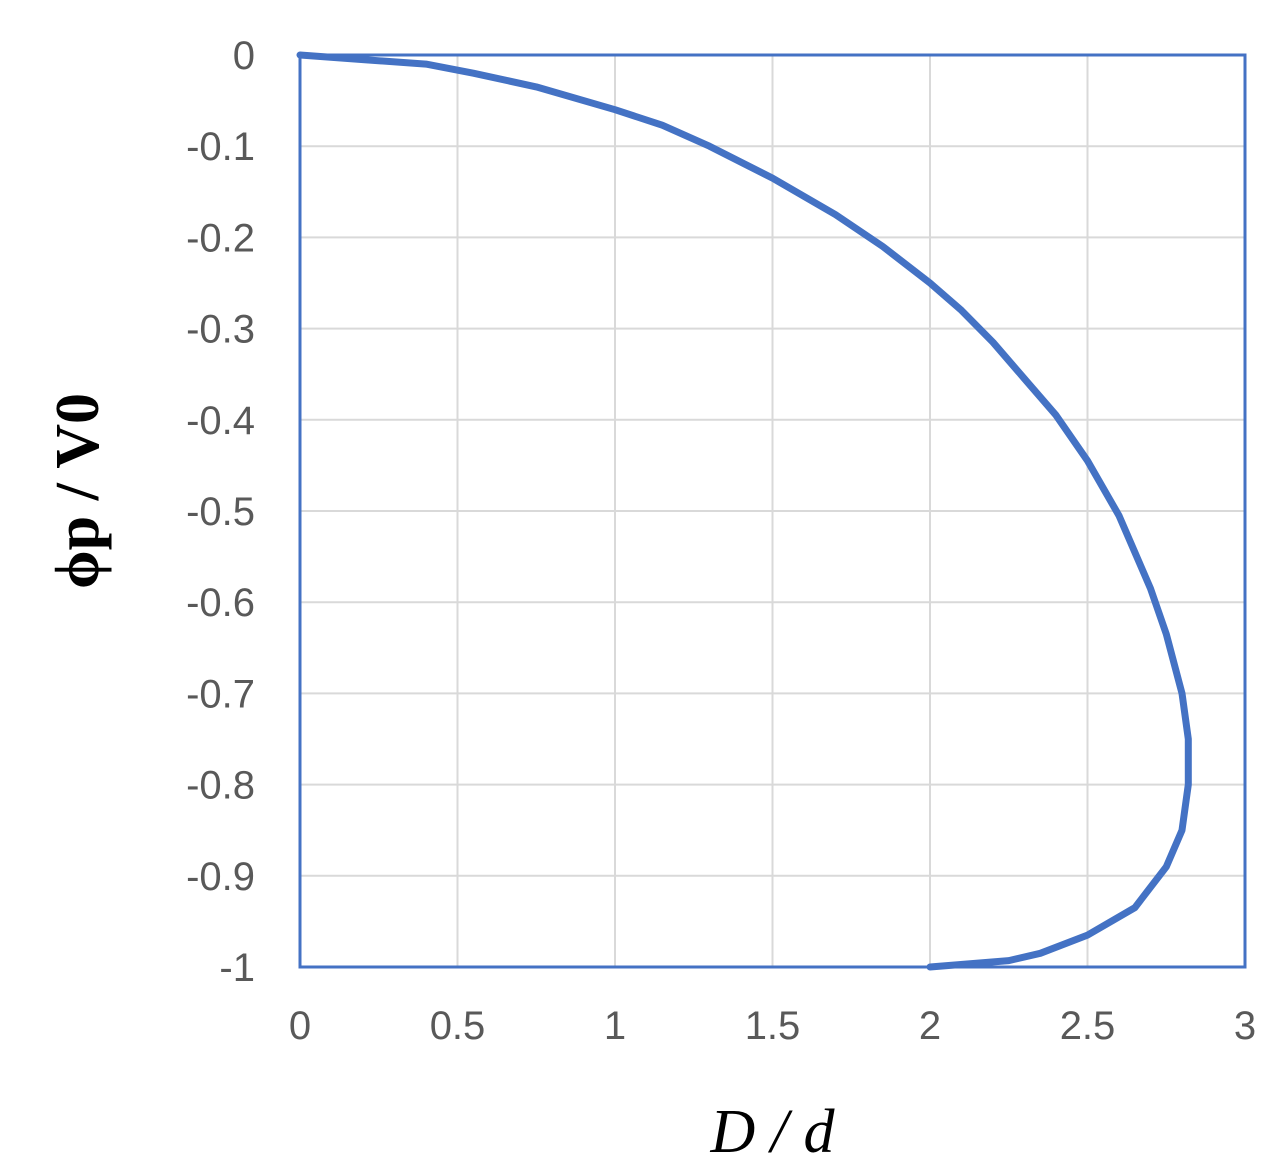 The image size is (1282, 1174). Describe the element at coordinates (220, 694) in the screenshot. I see `y-tick-label: -0.7` at that location.